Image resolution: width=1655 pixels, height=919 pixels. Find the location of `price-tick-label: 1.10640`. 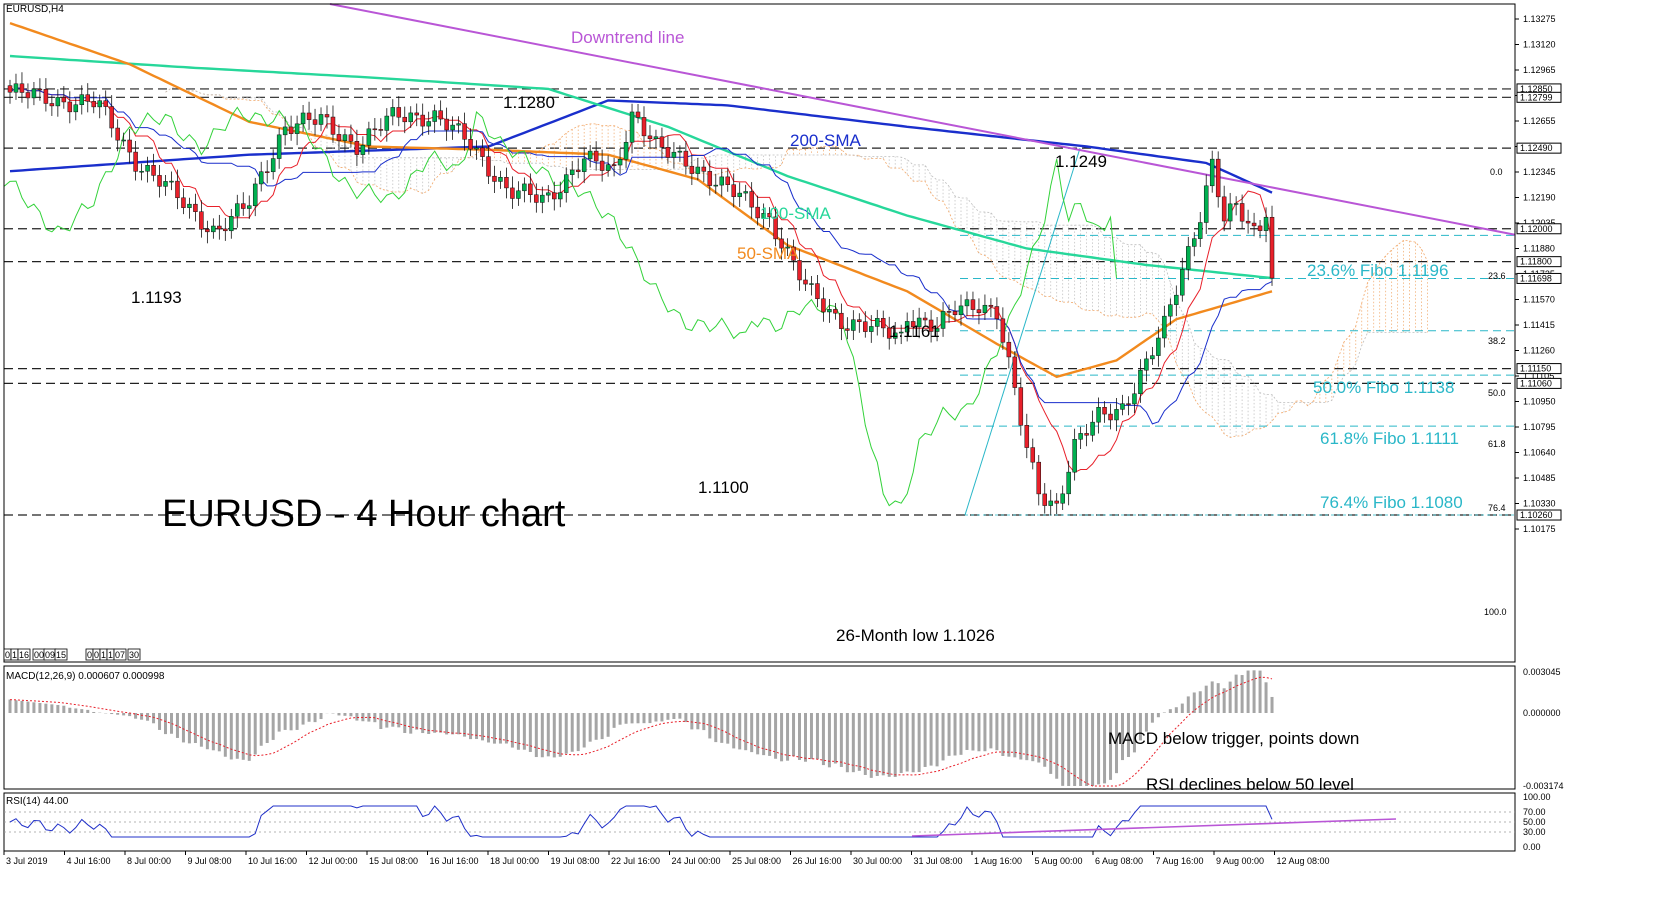

price-tick-label: 1.10640 is located at coordinates (1539, 453).